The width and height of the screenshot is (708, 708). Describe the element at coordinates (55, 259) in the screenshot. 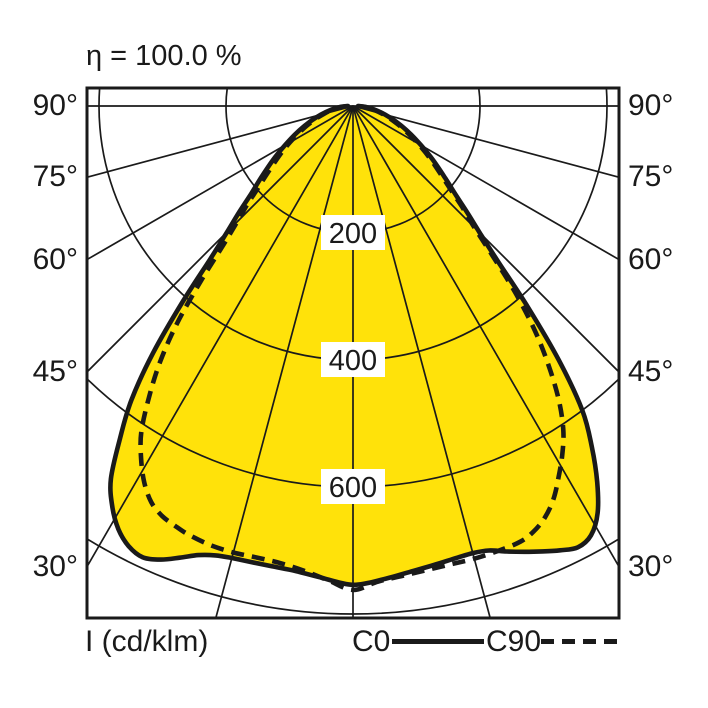

I see `angle-label-left-60: 60°` at that location.